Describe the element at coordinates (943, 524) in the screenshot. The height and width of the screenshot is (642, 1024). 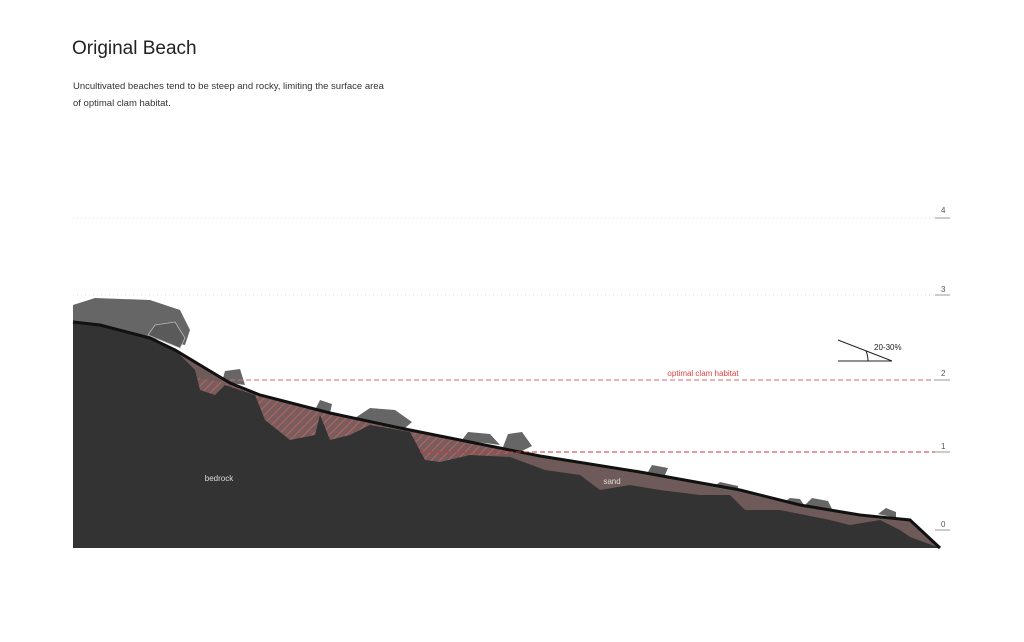
I see `scale-label: 0` at that location.